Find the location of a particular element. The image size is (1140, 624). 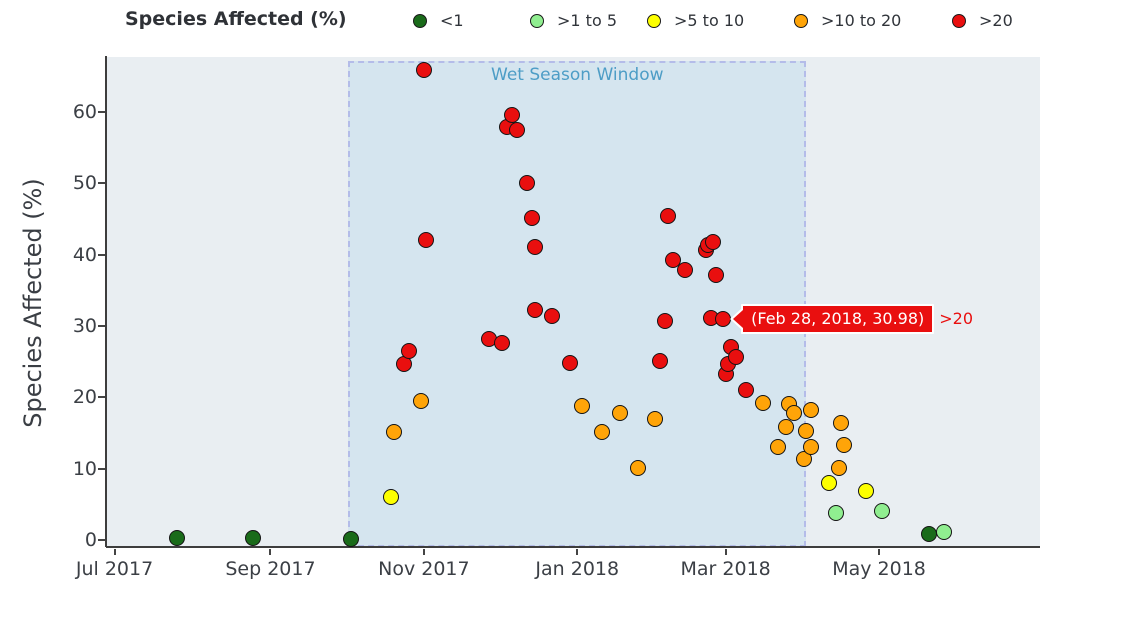

legend-item-1: <1 is located at coordinates (438, 20).